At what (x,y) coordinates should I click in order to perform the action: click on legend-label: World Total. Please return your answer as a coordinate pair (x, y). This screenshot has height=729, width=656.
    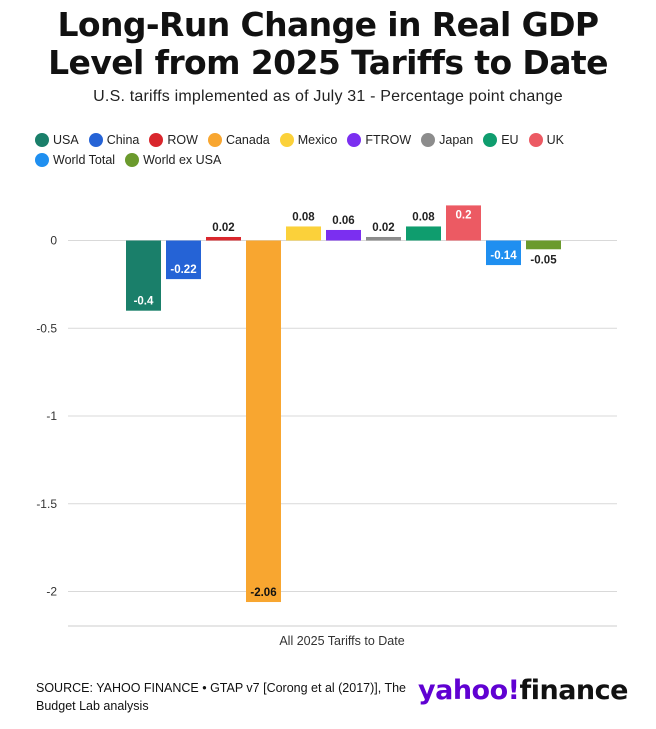
    Looking at the image, I should click on (84, 160).